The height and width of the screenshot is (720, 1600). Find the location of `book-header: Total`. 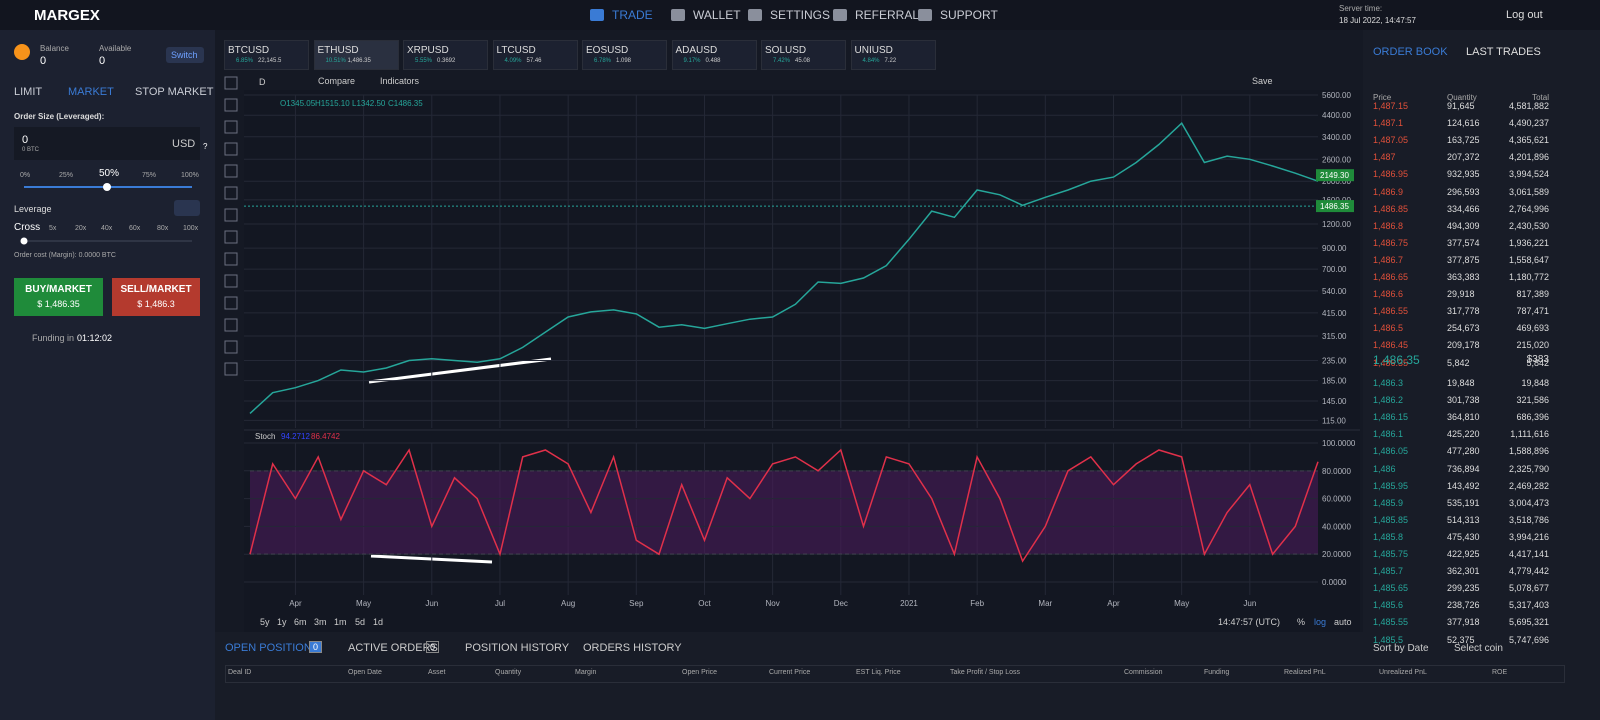

book-header: Total is located at coordinates (1540, 97).